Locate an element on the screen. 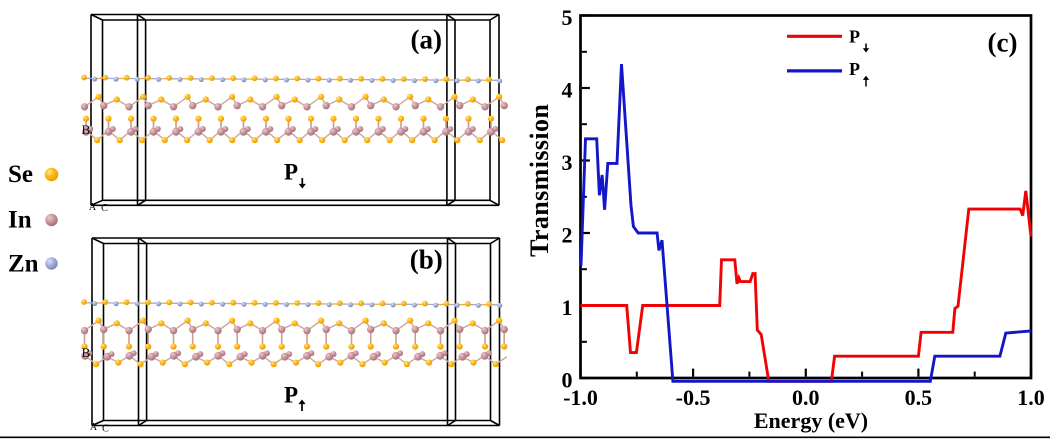  svg-text: 4 is located at coordinates (567, 90).